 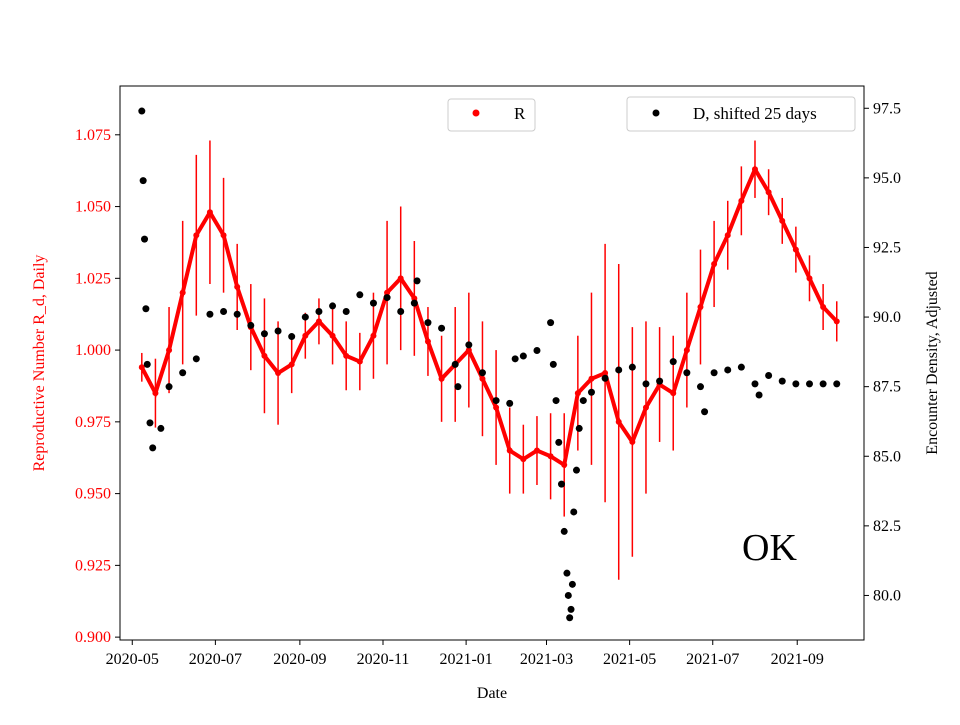 I want to click on right-y-tick-label: 97.5, so click(x=887, y=108).